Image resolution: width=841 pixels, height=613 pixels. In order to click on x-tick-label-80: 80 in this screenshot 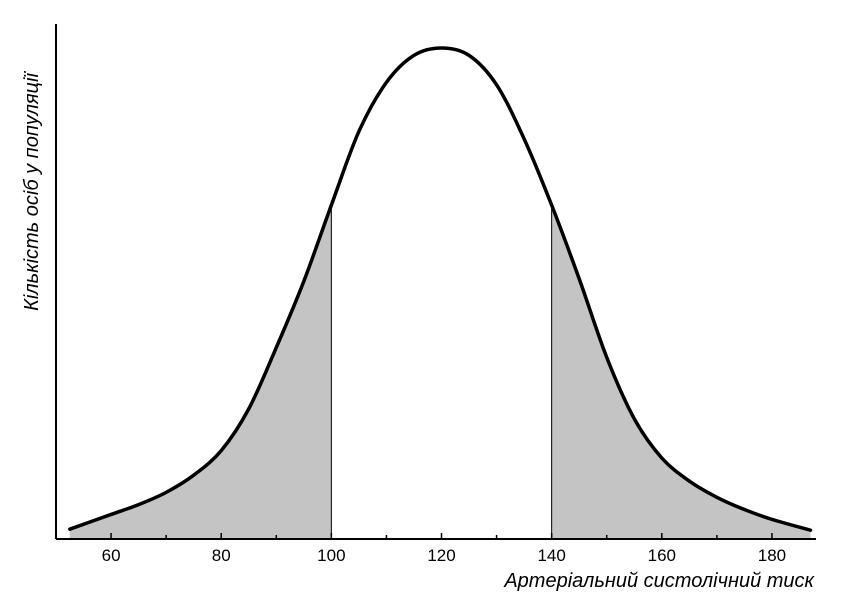, I will do `click(221, 555)`.